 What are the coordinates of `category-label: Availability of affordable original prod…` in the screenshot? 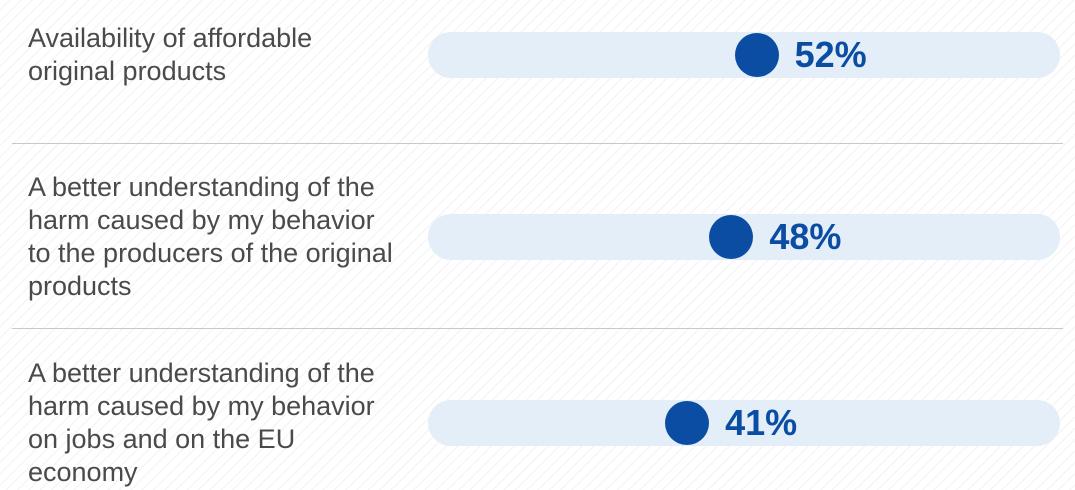 It's located at (170, 54).